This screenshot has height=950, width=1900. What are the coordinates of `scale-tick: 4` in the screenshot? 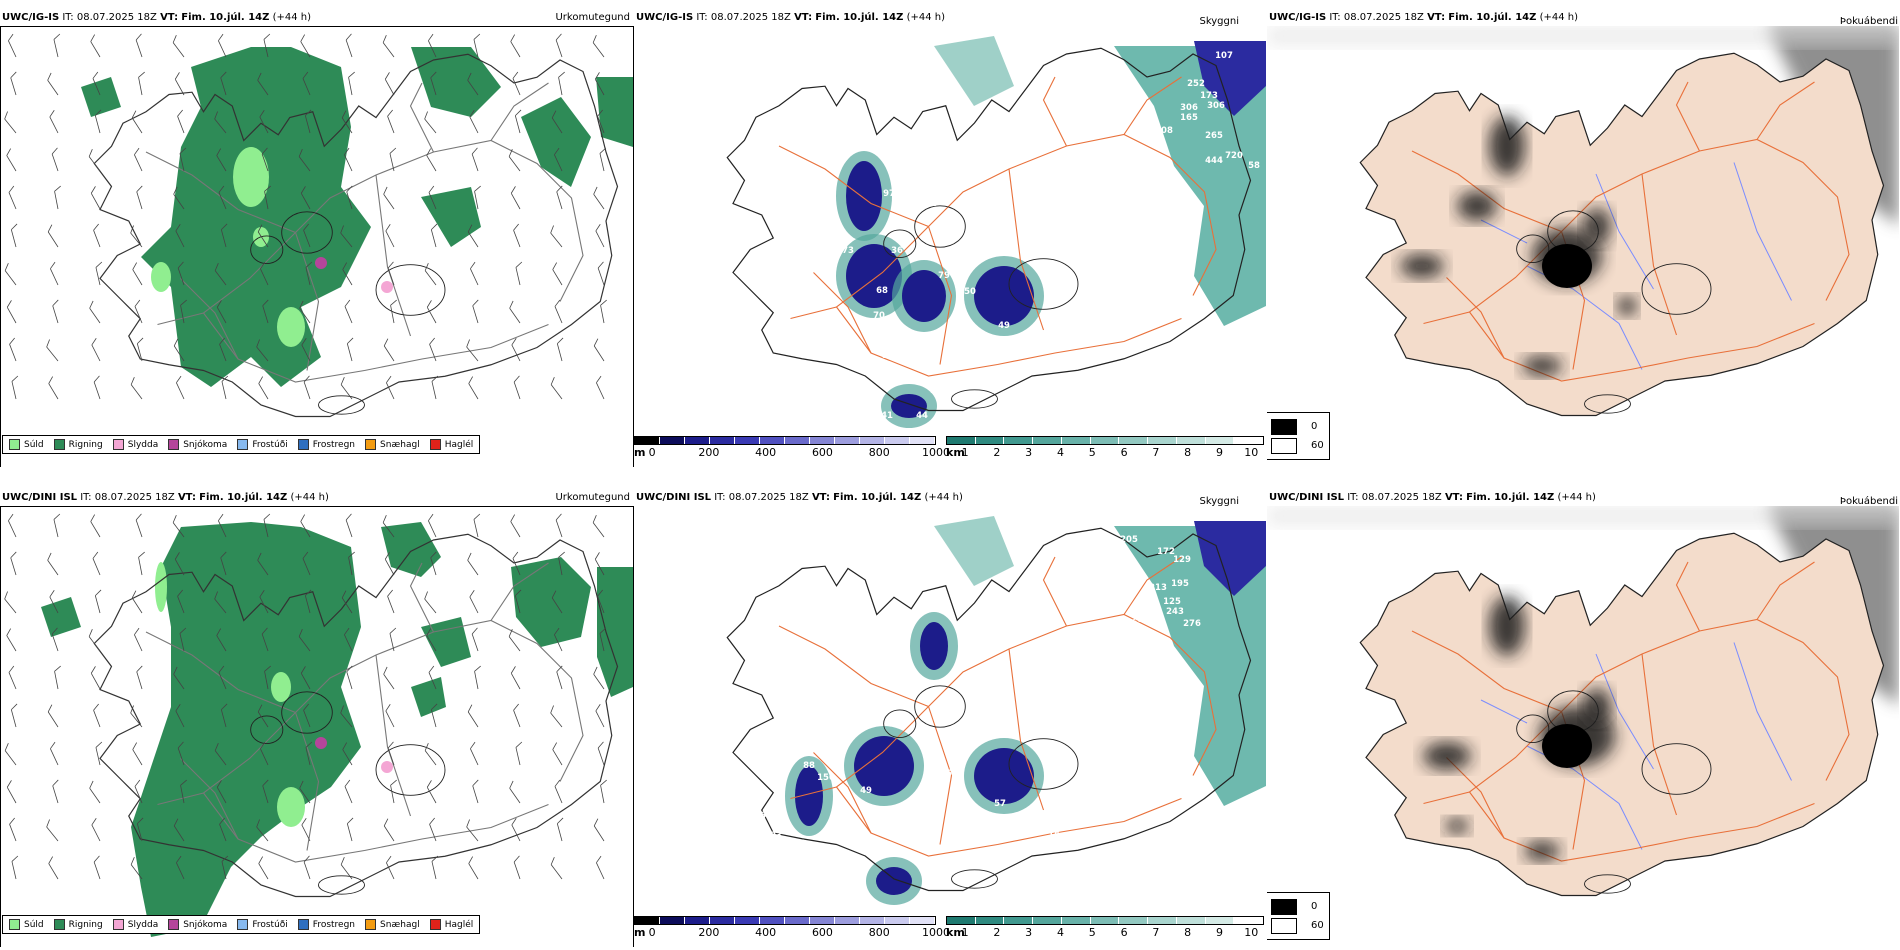 It's located at (1060, 932).